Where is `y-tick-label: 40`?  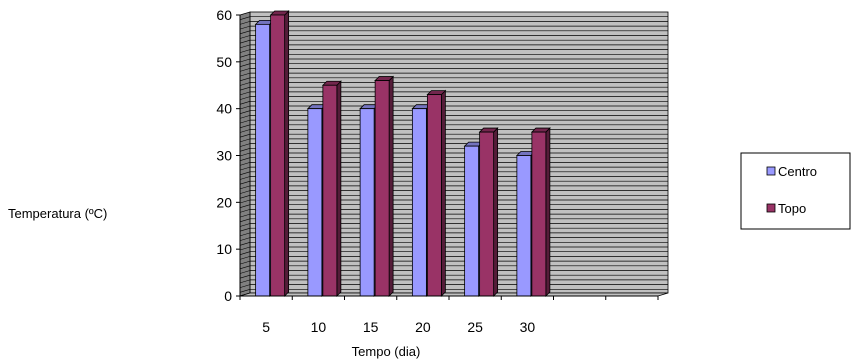
y-tick-label: 40 is located at coordinates (224, 109).